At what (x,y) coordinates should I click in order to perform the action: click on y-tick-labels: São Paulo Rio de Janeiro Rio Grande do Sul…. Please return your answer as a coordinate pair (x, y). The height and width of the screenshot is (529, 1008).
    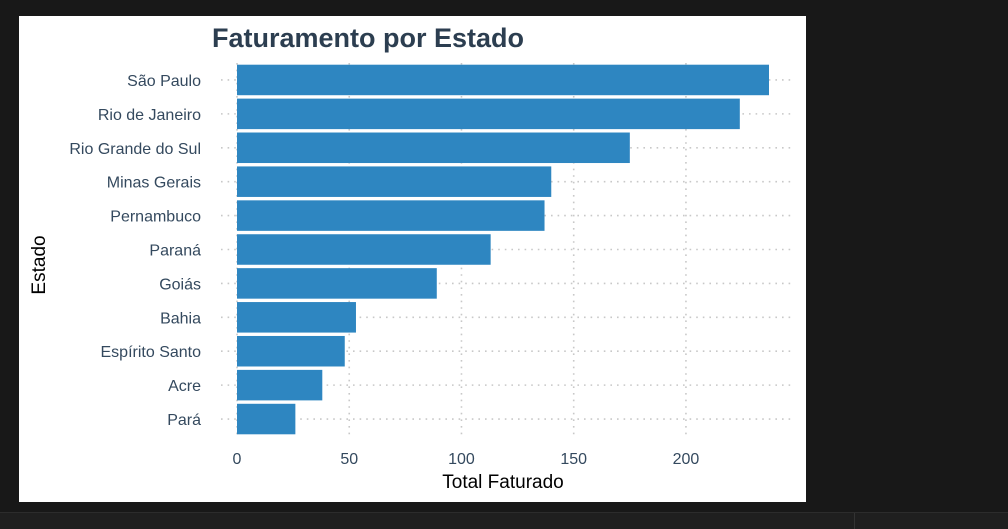
    Looking at the image, I should click on (135, 251).